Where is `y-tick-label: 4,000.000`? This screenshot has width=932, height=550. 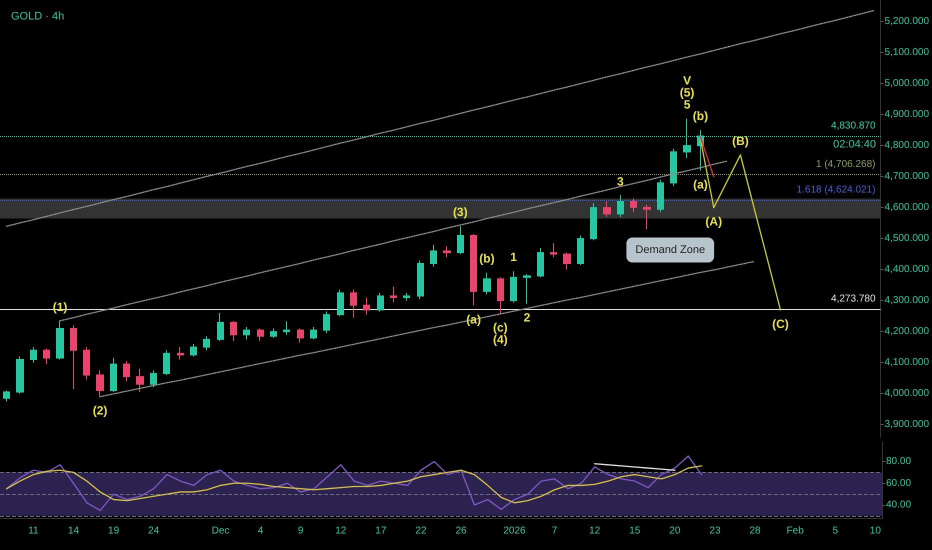
y-tick-label: 4,000.000 is located at coordinates (907, 394).